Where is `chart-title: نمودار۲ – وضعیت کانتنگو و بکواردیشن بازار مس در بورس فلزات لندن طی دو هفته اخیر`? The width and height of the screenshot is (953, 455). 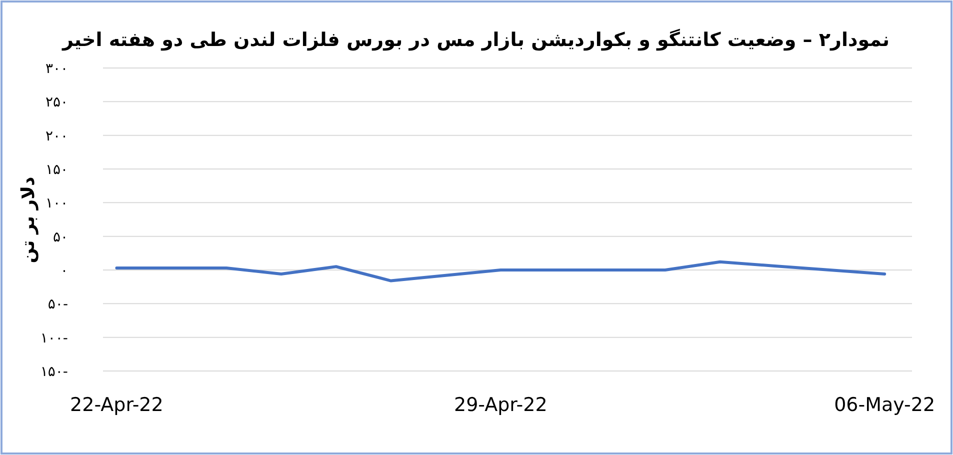
chart-title: نمودار۲ – وضعیت کانتنگو و بکواردیشن بازار مس در بورس فلزات لندن طی دو هفته اخیر is located at coordinates (475, 39).